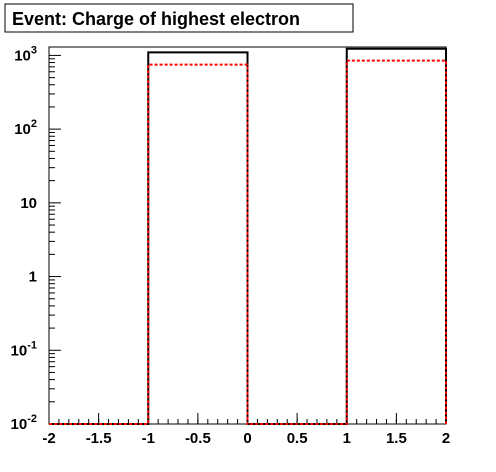 The height and width of the screenshot is (472, 496). Describe the element at coordinates (25, 54) in the screenshot. I see `y-tick-label: 10³` at that location.